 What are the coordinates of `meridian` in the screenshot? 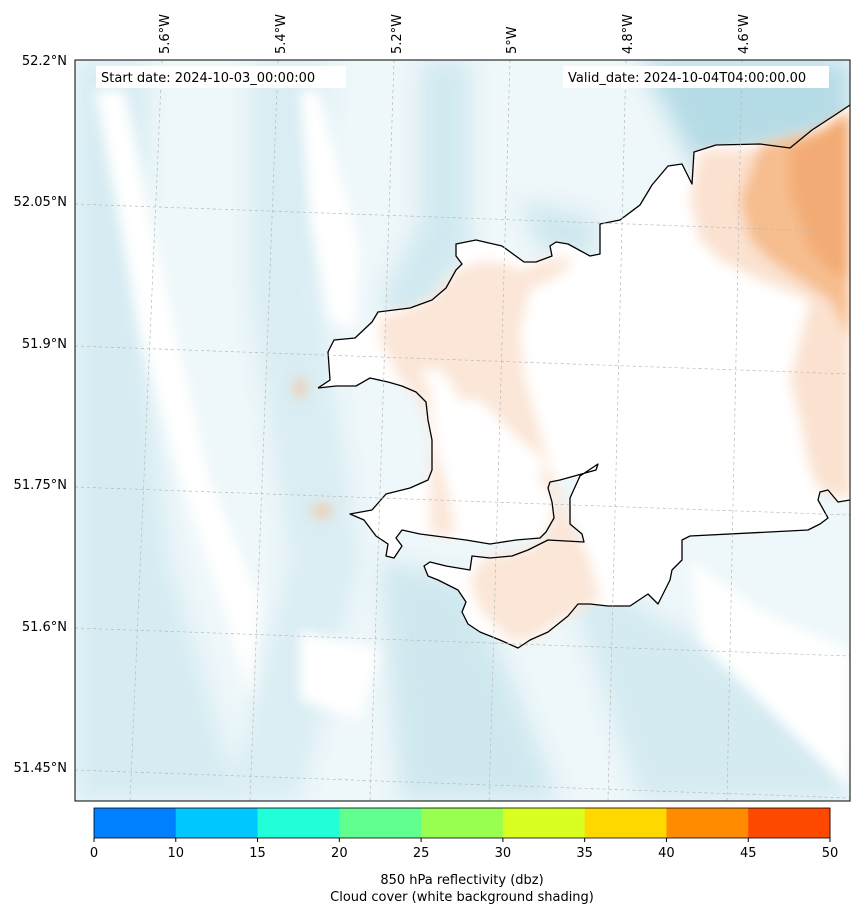 It's located at (146, 430).